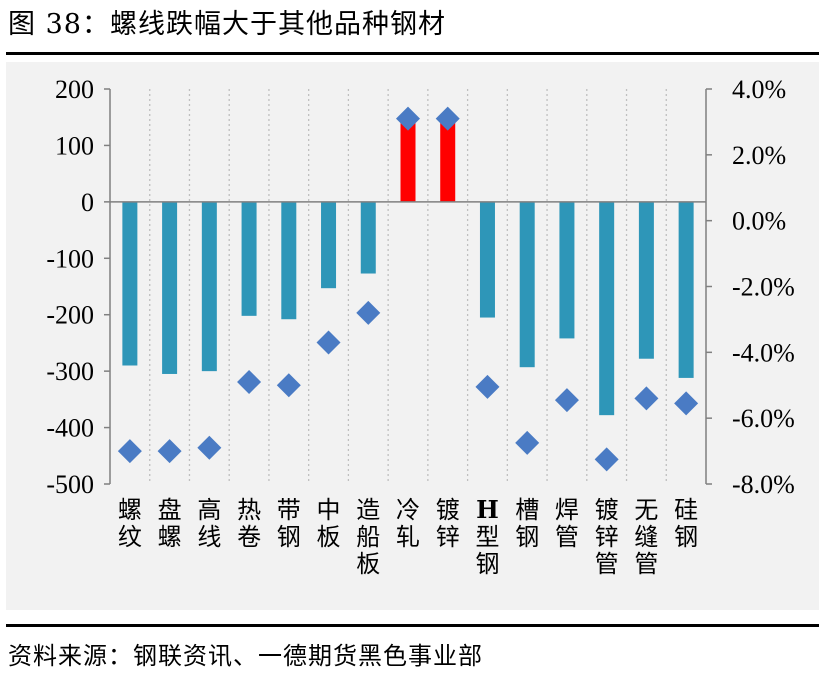  I want to click on category-label: 热卷, so click(249, 523).